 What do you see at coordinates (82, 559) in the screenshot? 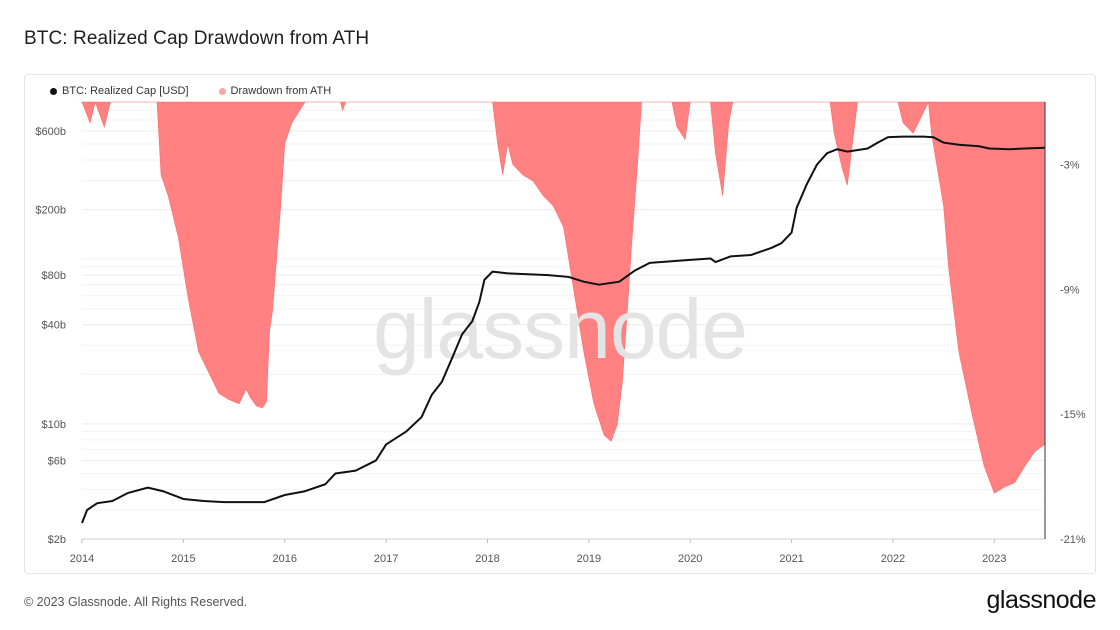
I see `x-tick-label: 2014` at bounding box center [82, 559].